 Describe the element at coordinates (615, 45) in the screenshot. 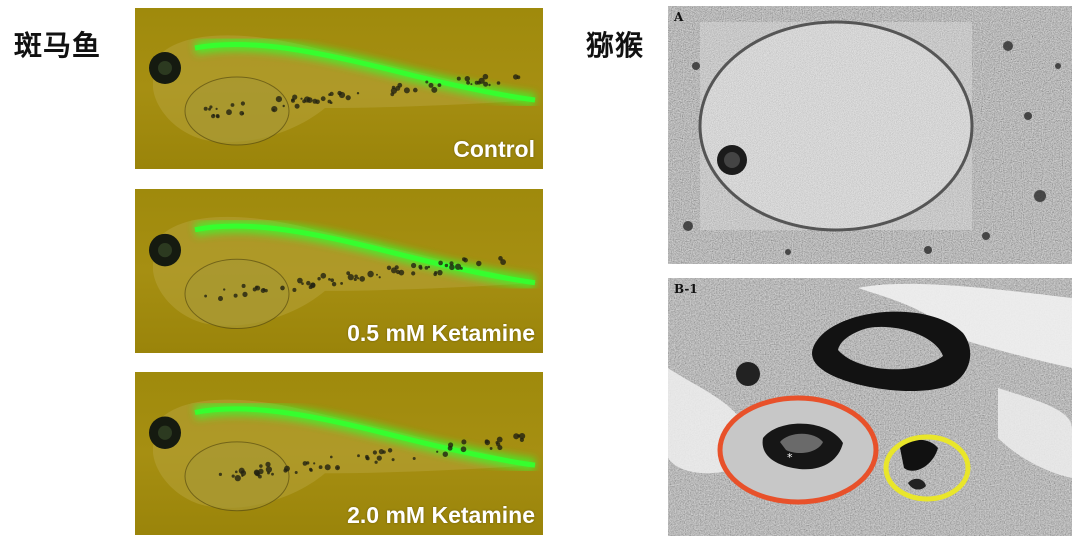

I see `macaque-label: 猕猴` at that location.